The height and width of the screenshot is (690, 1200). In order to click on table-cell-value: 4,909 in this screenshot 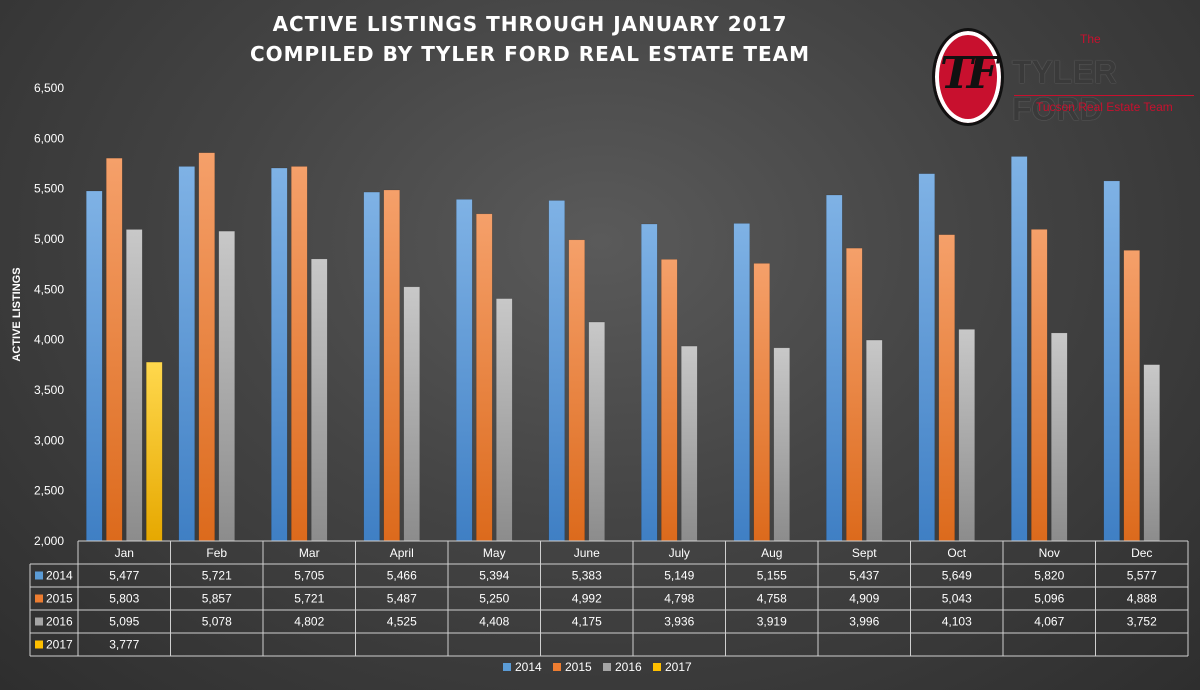, I will do `click(864, 599)`.